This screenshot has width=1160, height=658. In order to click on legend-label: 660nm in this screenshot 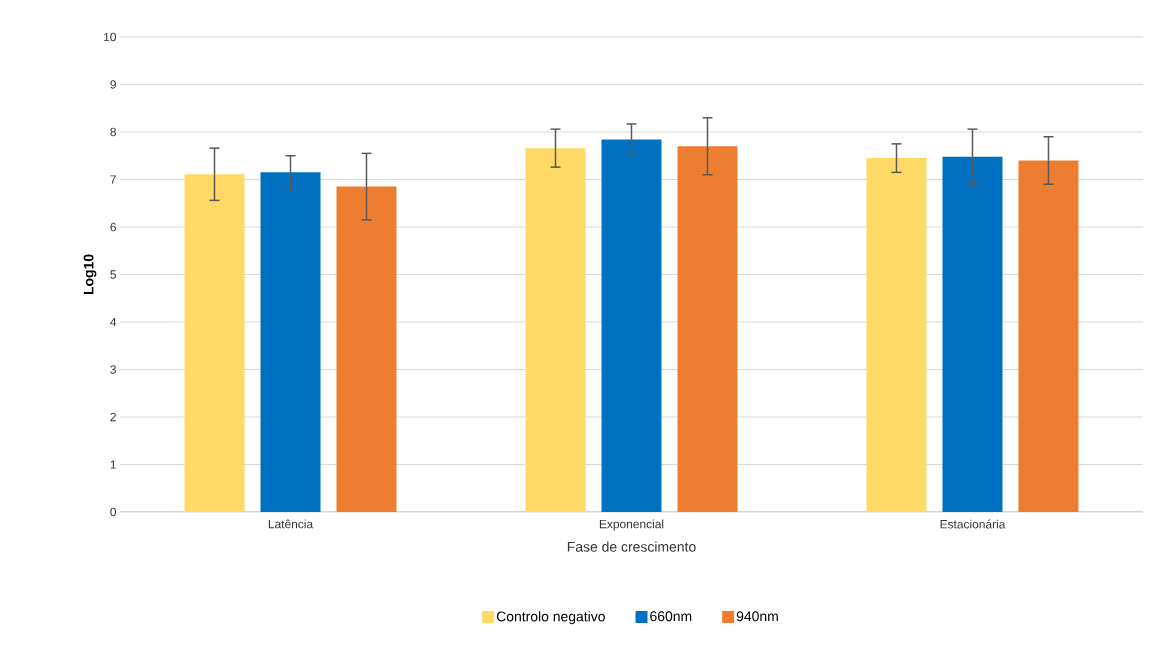, I will do `click(671, 616)`.